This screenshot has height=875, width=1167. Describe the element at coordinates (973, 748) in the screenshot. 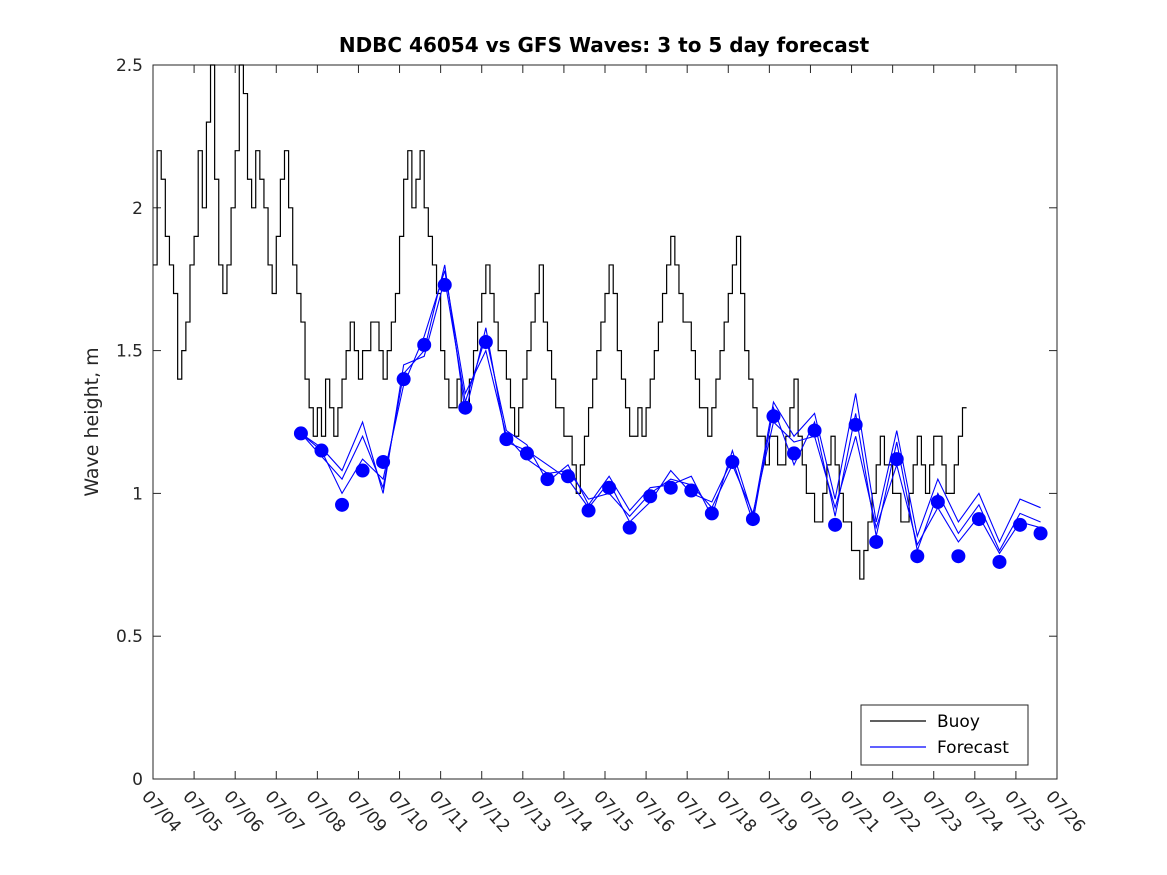

I see `legend-forecast-label: Forecast` at that location.